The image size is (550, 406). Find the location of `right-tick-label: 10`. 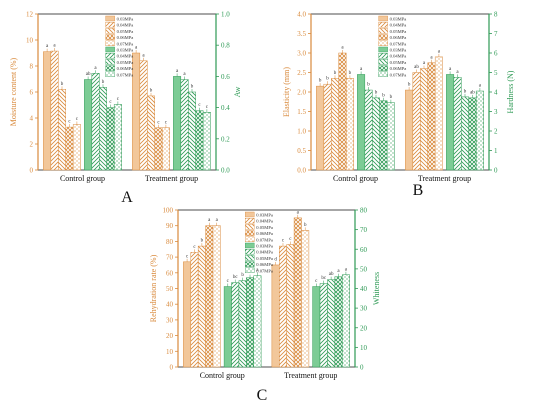

right-tick-label: 10 is located at coordinates (364, 348).